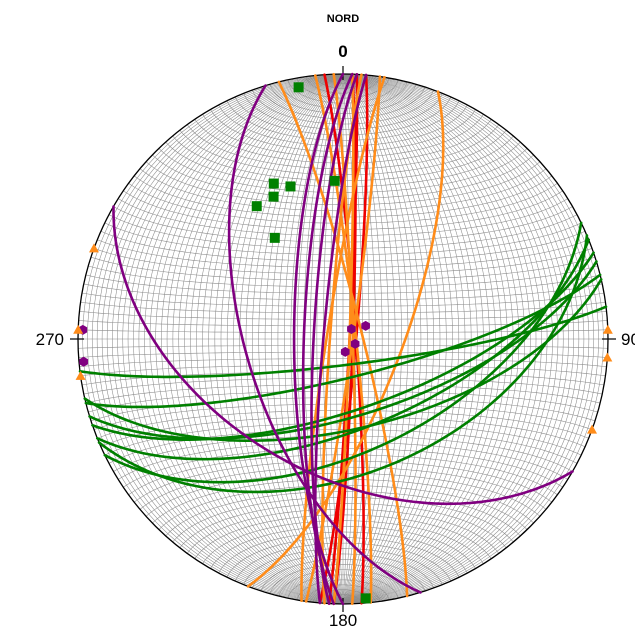 This screenshot has height=634, width=635. I want to click on azimuth-label-west: 270, so click(50, 339).